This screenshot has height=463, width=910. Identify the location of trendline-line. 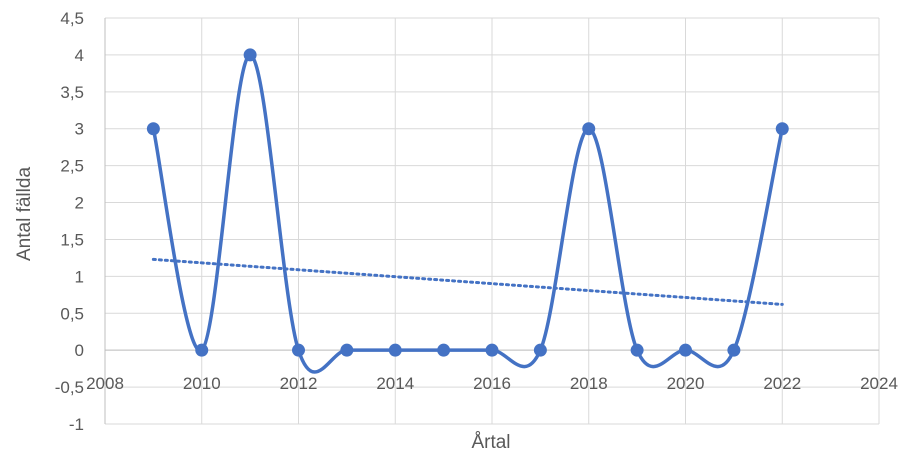
(467, 281).